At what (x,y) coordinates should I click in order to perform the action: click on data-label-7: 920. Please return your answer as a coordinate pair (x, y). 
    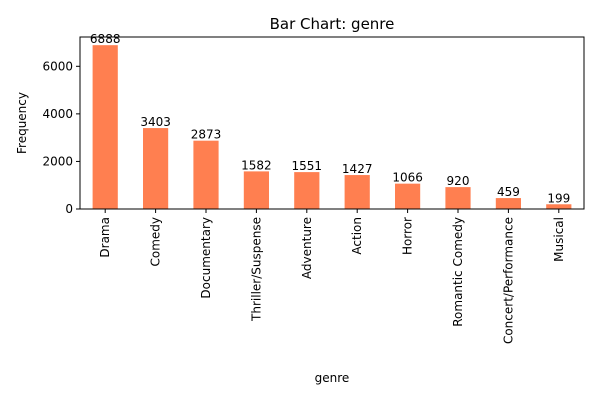
    Looking at the image, I should click on (458, 181).